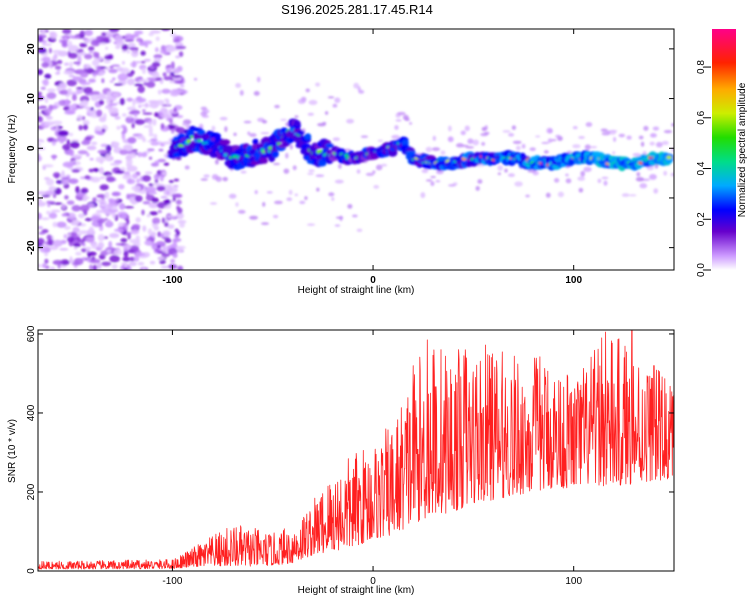  I want to click on snr-x-axis-label: Height of straight line (km), so click(356, 590).